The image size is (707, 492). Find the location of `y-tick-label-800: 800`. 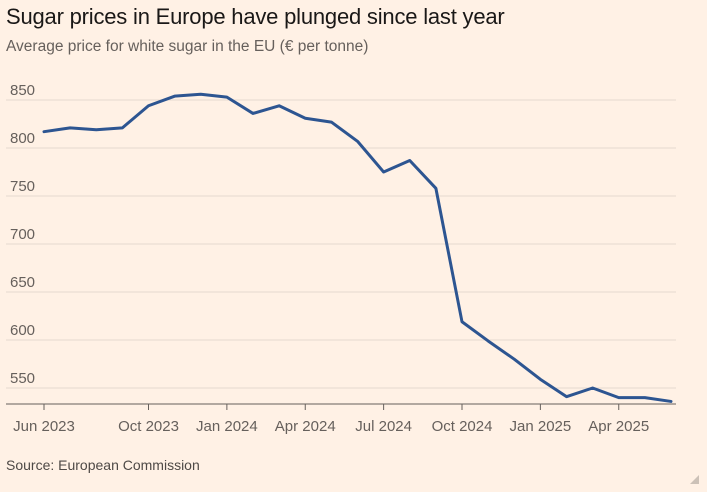

y-tick-label-800: 800 is located at coordinates (22, 138).